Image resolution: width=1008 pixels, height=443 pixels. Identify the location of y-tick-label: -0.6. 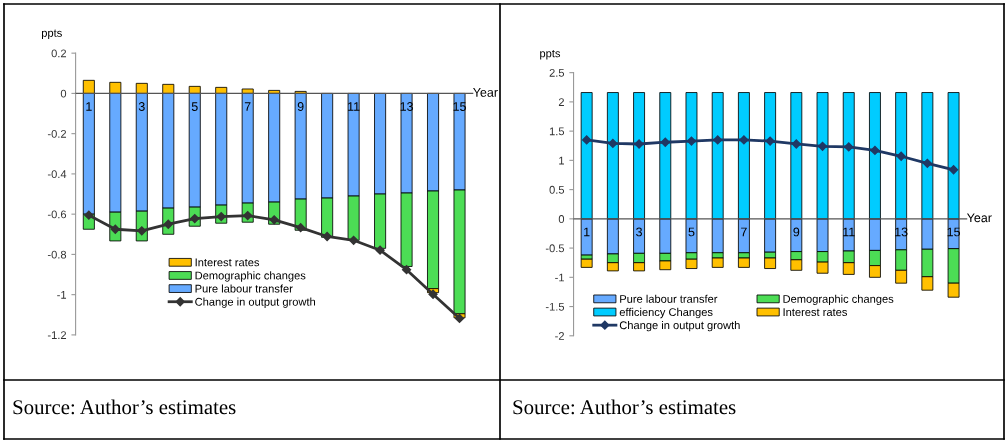
(57, 214).